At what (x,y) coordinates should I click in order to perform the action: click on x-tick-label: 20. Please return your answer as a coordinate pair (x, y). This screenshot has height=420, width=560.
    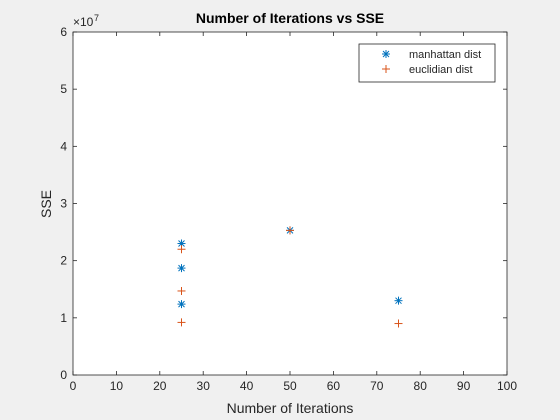
    Looking at the image, I should click on (160, 386).